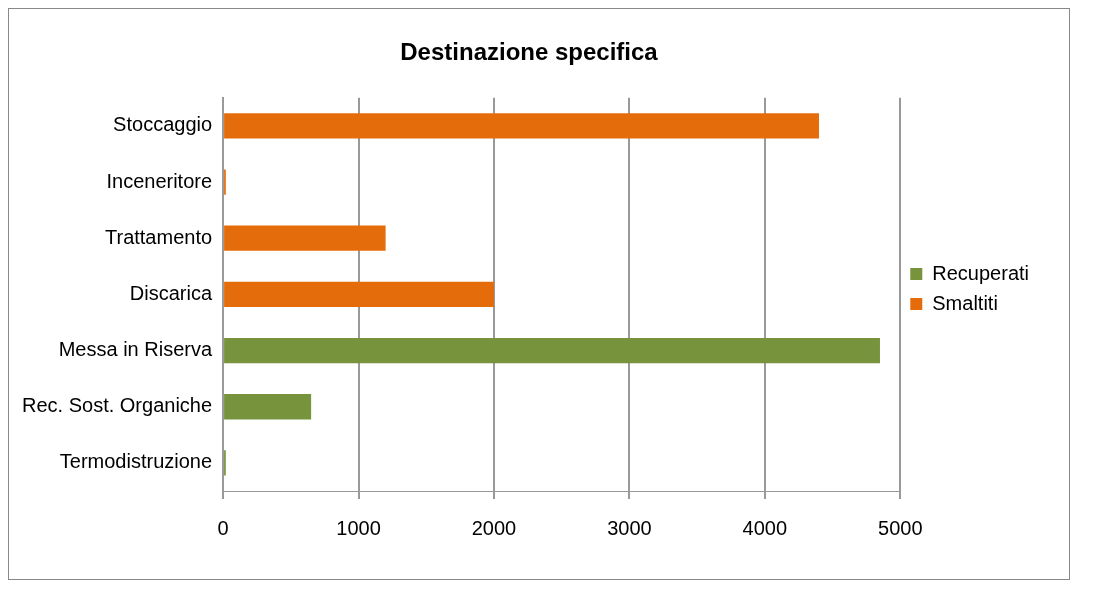  Describe the element at coordinates (171, 292) in the screenshot. I see `y-tick-label: Discarica` at that location.